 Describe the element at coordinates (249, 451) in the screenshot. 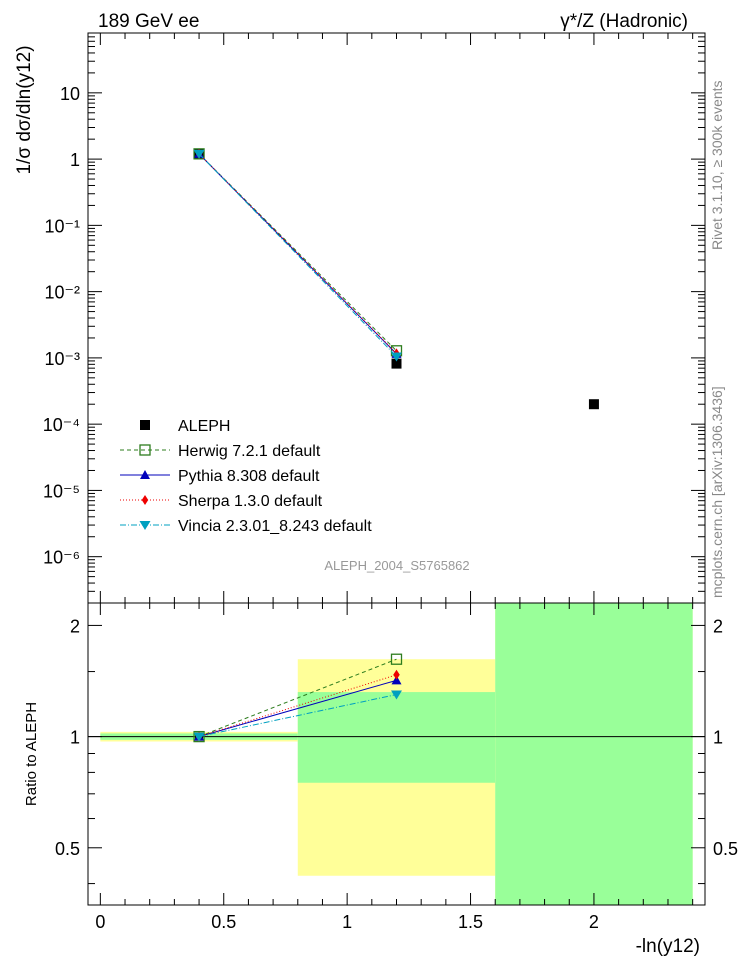

I see `legend-label: Herwig 7.2.1 default` at that location.